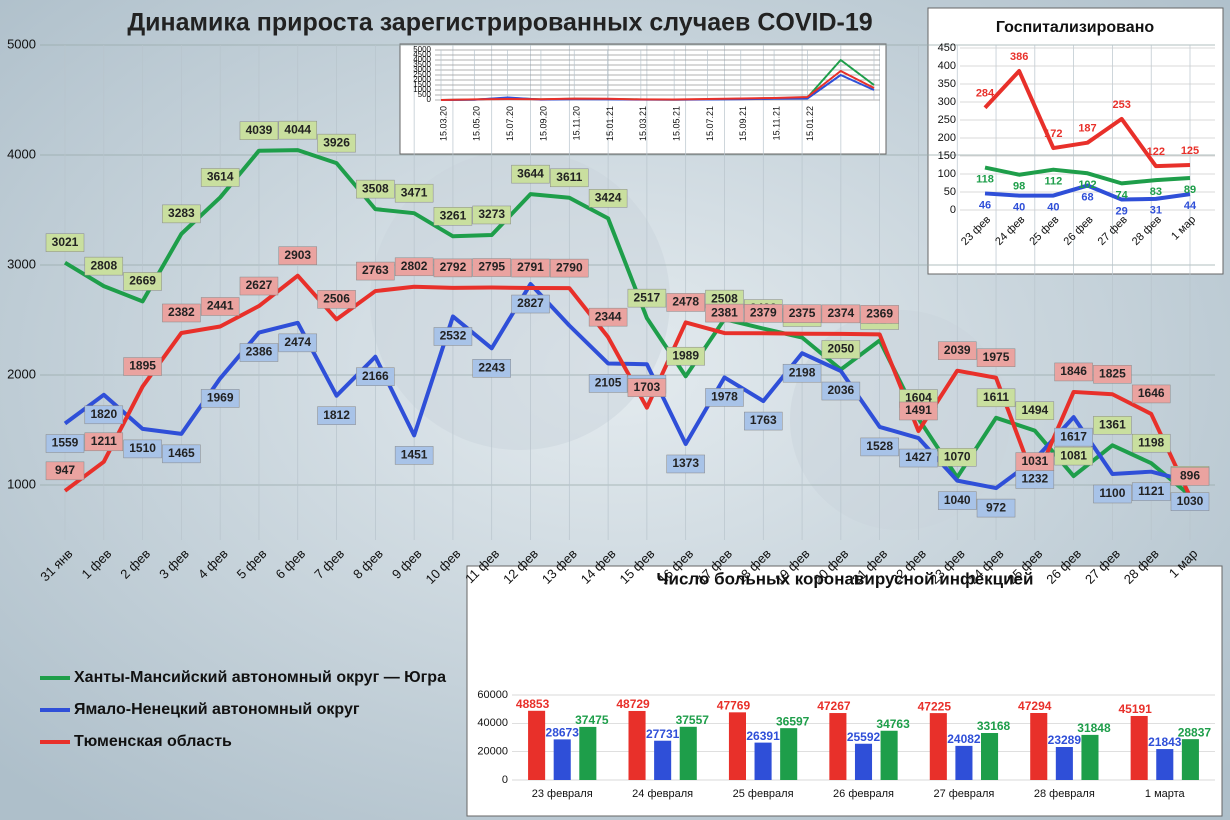  What do you see at coordinates (443, 123) in the screenshot?
I see `x-tick-label: 15.03.20` at bounding box center [443, 123].